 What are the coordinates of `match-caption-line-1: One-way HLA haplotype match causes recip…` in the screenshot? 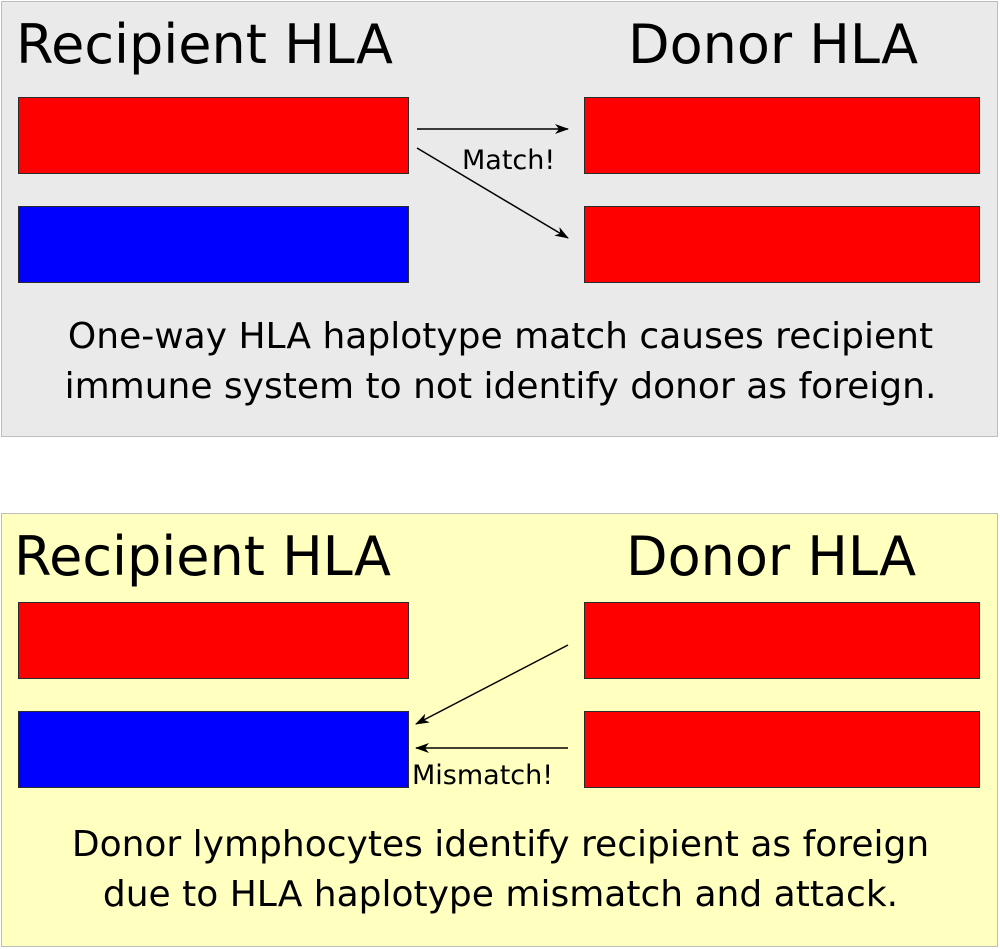 It's located at (500, 336).